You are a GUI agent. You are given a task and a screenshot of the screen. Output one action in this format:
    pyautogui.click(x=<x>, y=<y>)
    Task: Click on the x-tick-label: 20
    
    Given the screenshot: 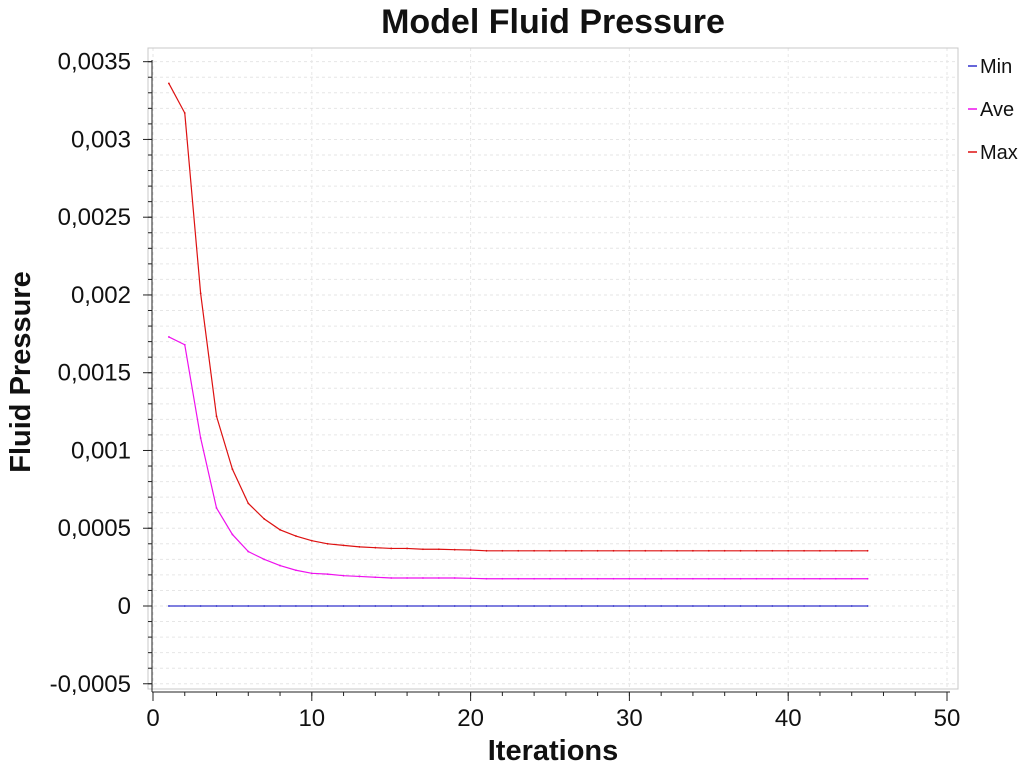 What is the action you would take?
    pyautogui.click(x=470, y=718)
    